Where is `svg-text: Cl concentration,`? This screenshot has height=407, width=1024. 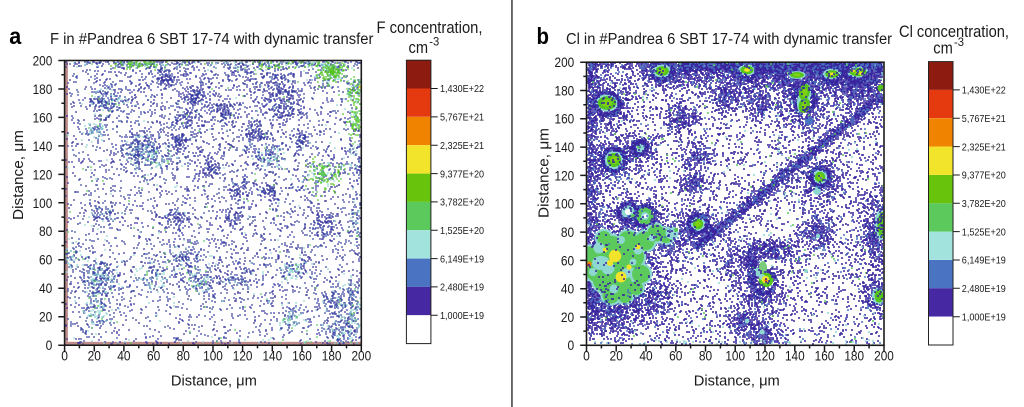 svg-text: Cl concentration, is located at coordinates (954, 32).